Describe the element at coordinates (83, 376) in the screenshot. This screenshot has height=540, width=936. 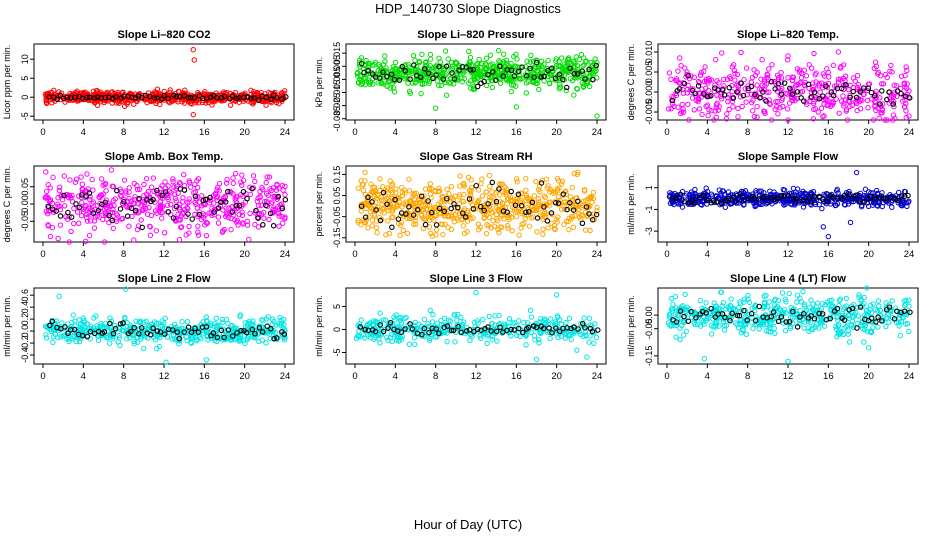
I see `x-tick-label: 4` at that location.